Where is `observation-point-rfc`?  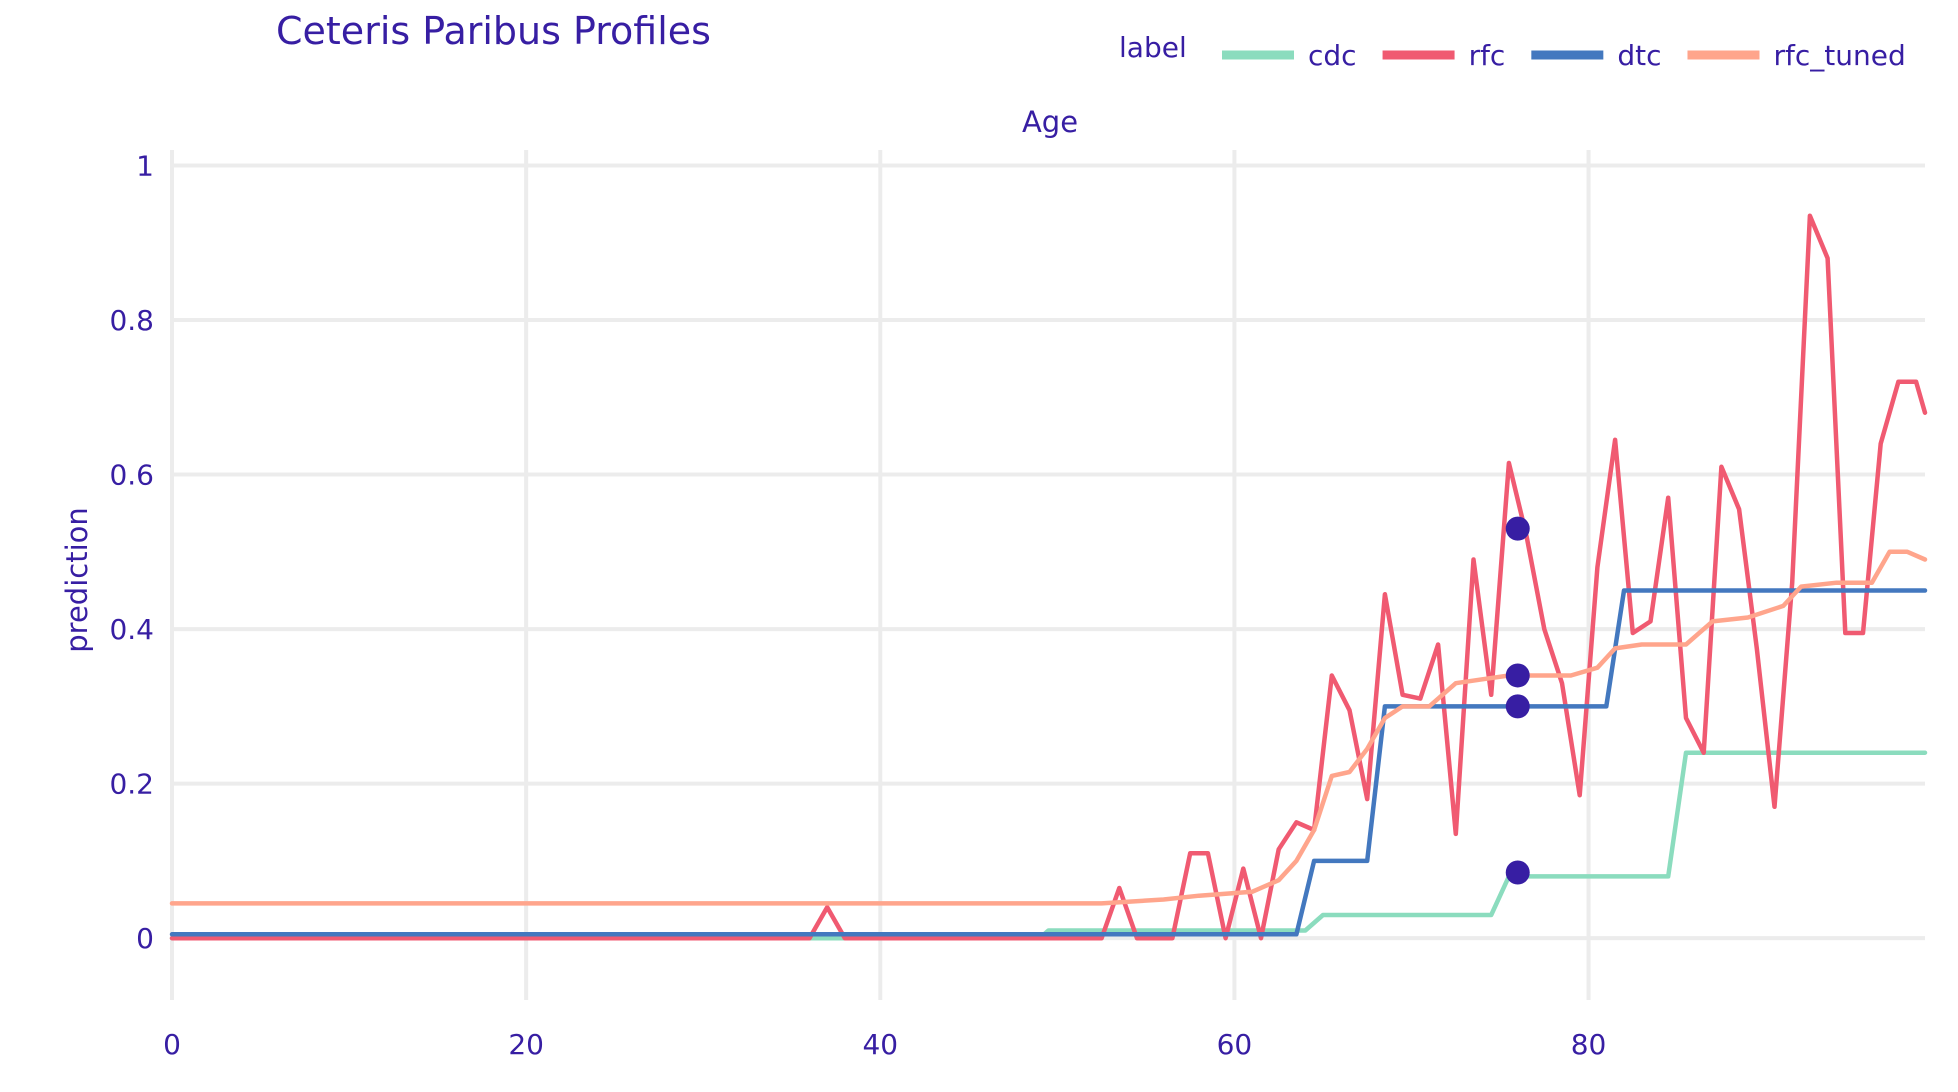 observation-point-rfc is located at coordinates (1517, 528).